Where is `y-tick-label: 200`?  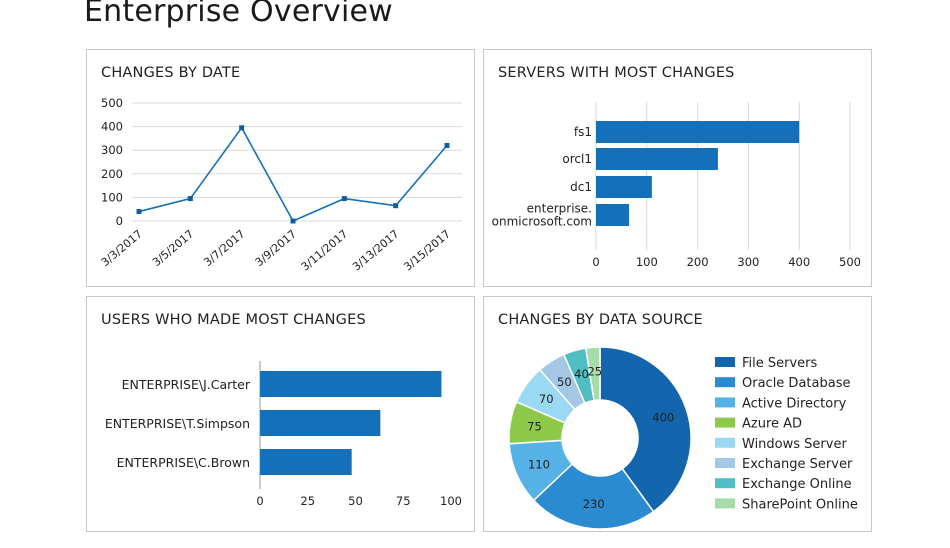
y-tick-label: 200 is located at coordinates (112, 174).